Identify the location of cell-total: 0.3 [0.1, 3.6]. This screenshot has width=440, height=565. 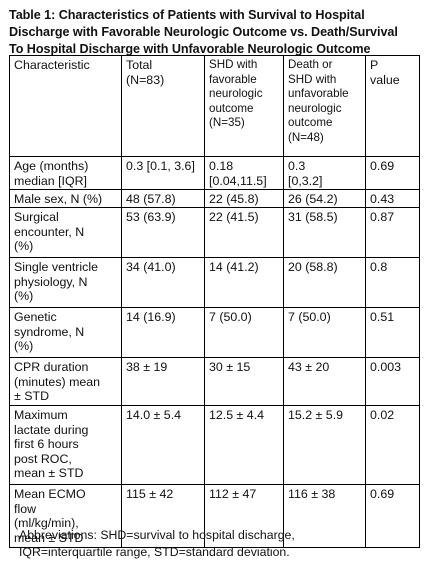
(163, 173).